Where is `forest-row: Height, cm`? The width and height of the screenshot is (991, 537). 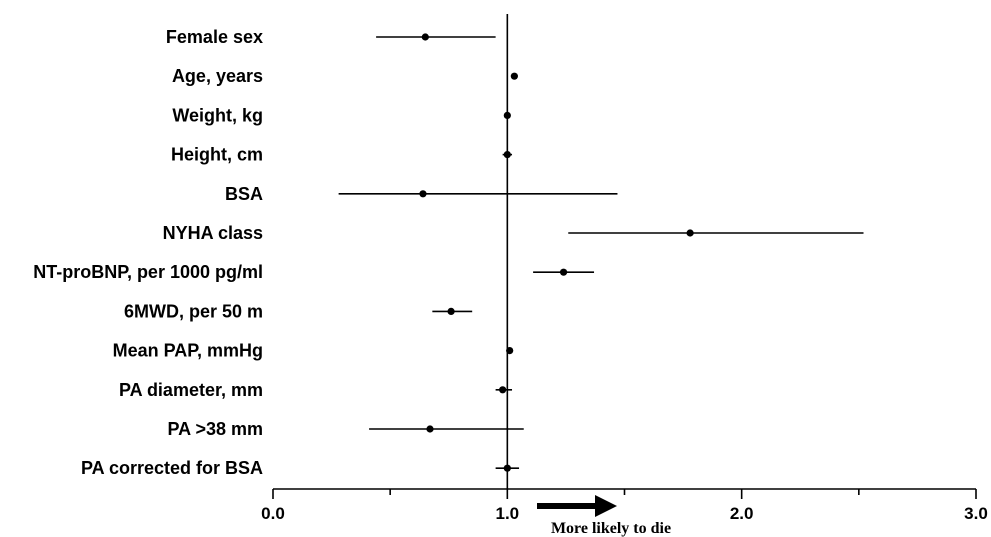 forest-row: Height, cm is located at coordinates (342, 155).